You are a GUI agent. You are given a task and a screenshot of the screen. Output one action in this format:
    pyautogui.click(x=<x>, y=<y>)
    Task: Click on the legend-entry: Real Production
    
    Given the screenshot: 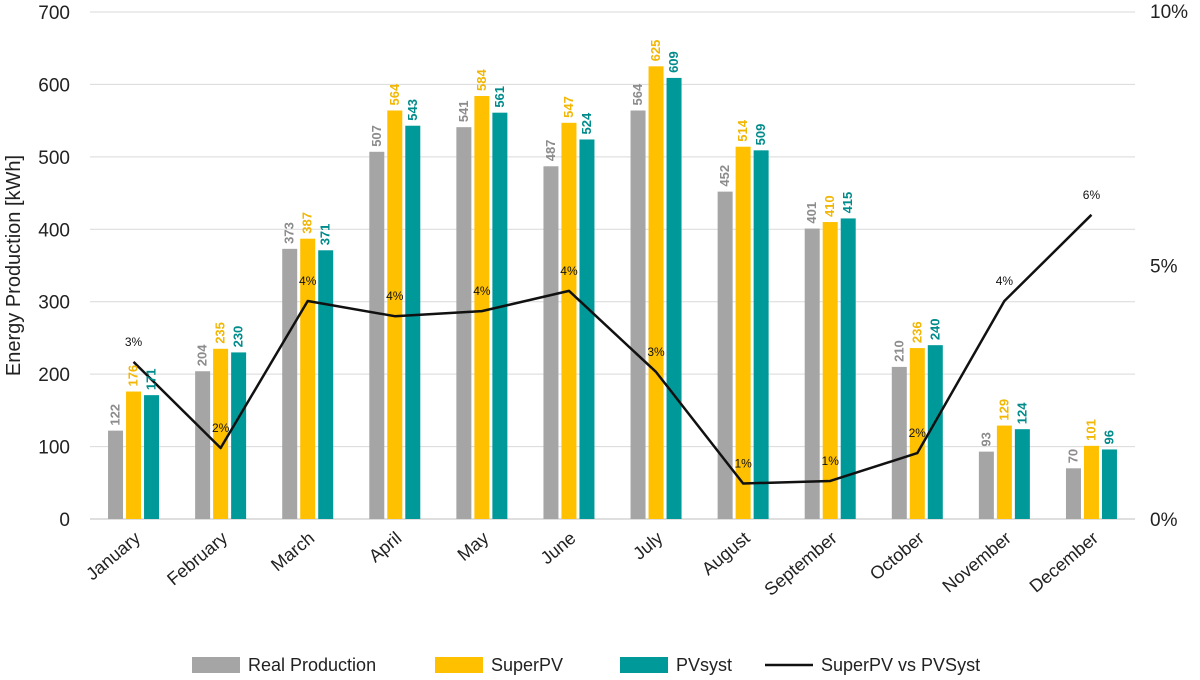 What is the action you would take?
    pyautogui.click(x=312, y=665)
    